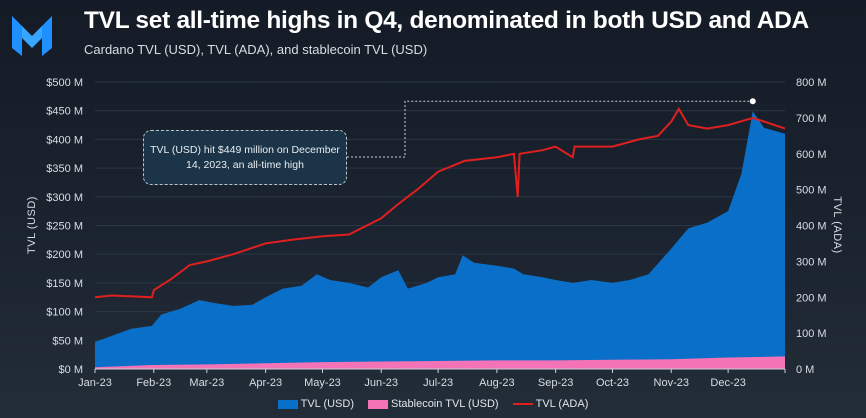 The width and height of the screenshot is (866, 418). What do you see at coordinates (811, 155) in the screenshot?
I see `y2-tick-label: 600 M` at bounding box center [811, 155].